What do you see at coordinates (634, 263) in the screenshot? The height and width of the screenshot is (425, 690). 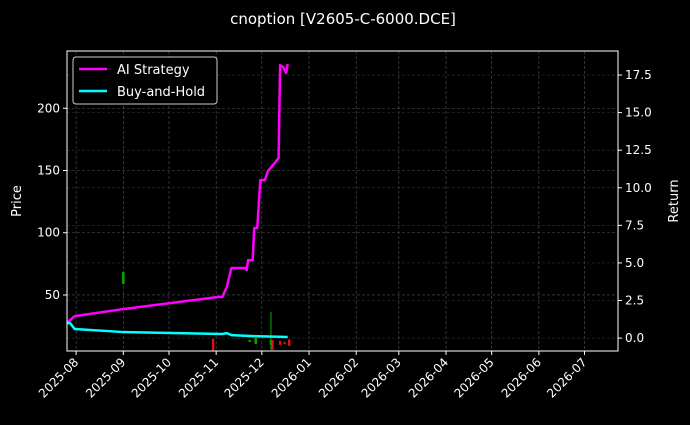 I see `y-right-tick-label: 5.0` at bounding box center [634, 263].